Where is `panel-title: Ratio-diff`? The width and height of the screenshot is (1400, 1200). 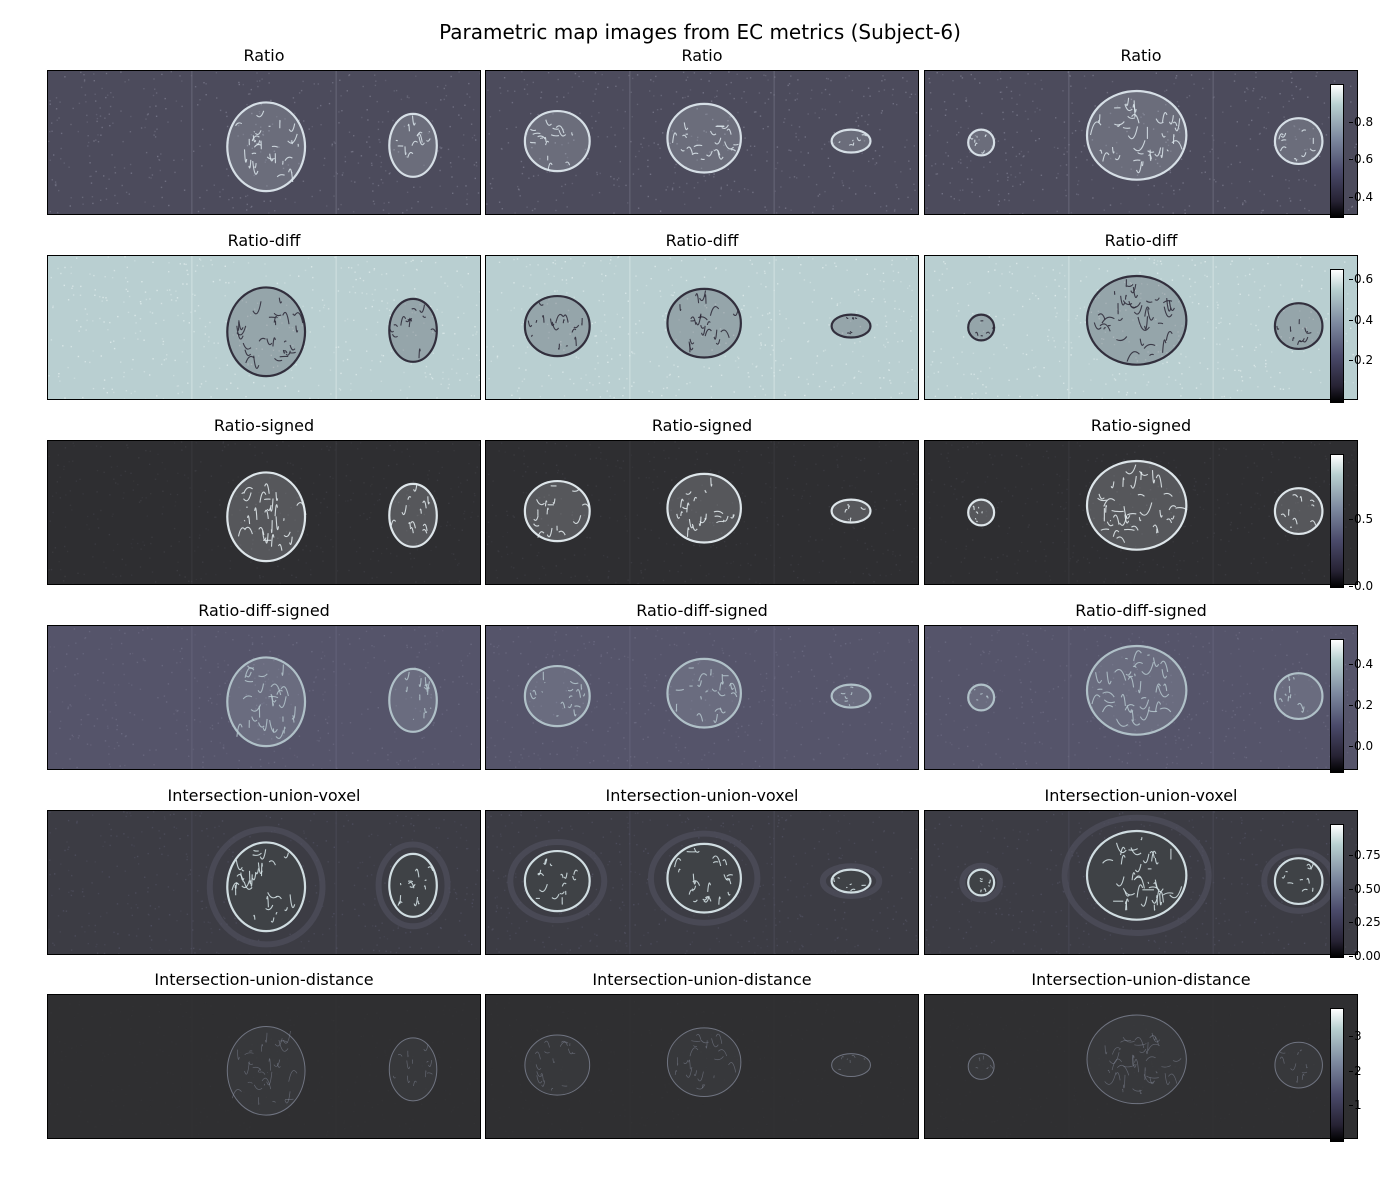
panel-title: Ratio-diff is located at coordinates (702, 240).